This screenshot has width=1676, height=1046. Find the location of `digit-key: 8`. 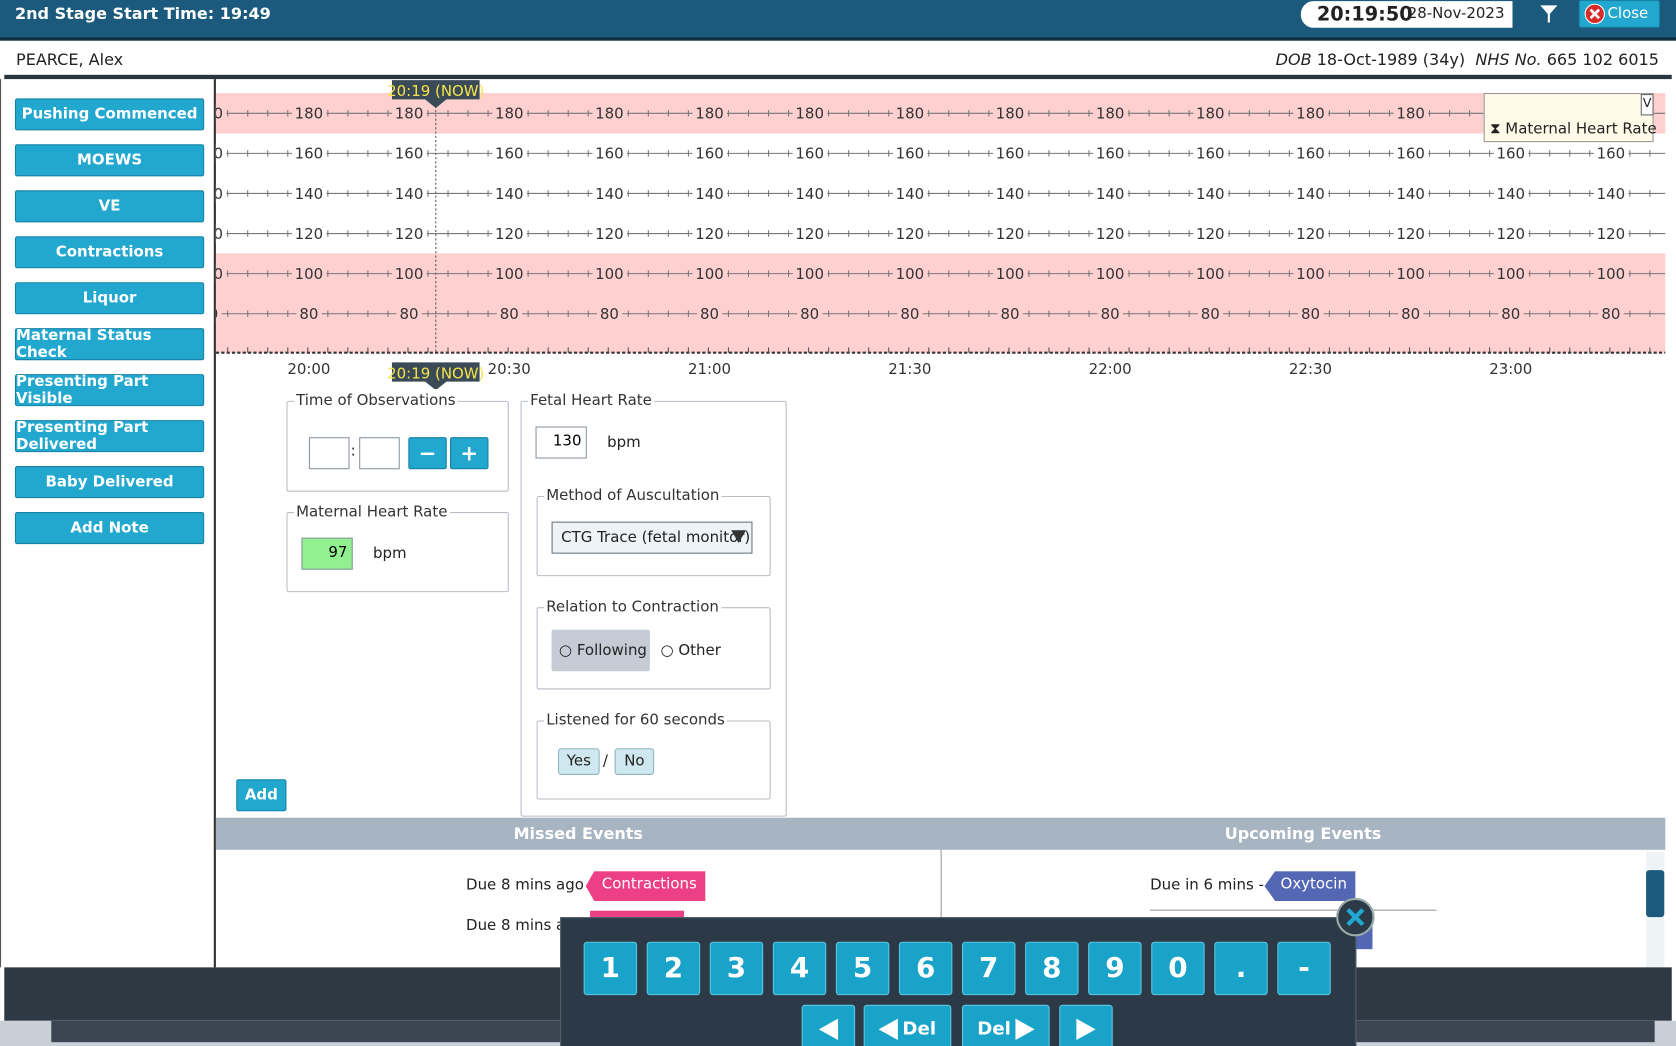

digit-key: 8 is located at coordinates (1052, 968).